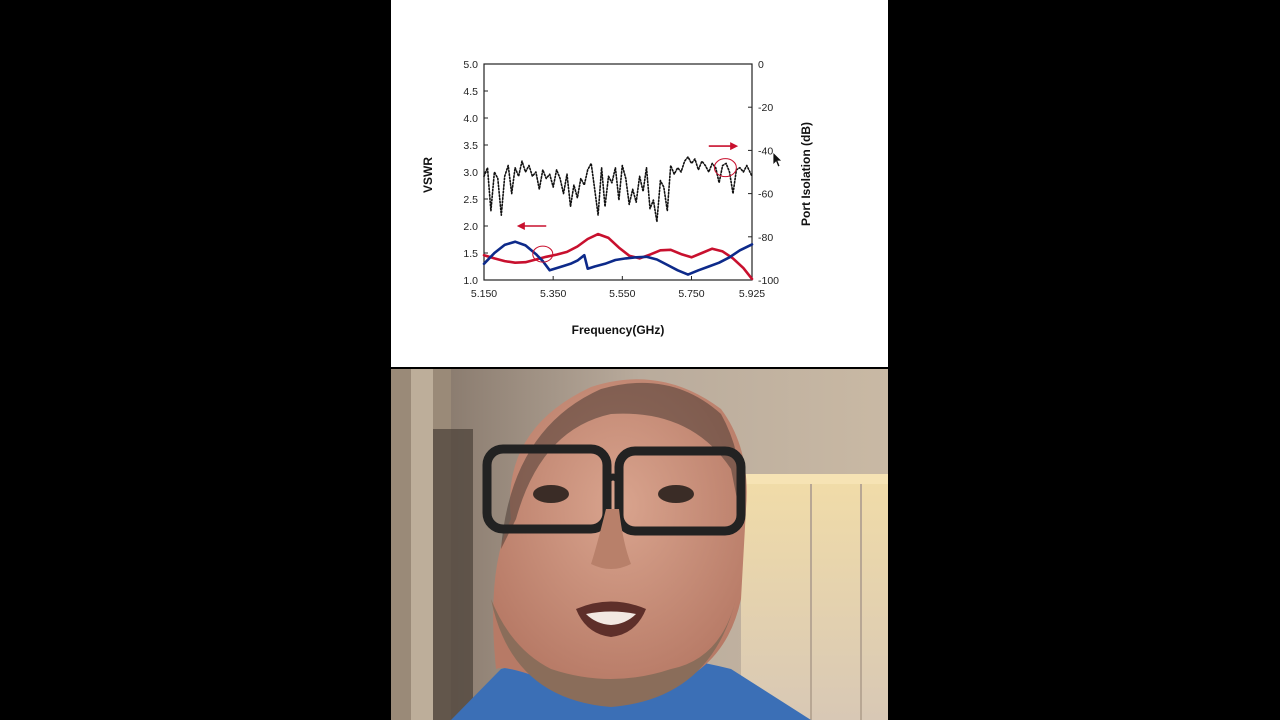 This screenshot has width=1280, height=720. I want to click on y-tick-label: 1.5, so click(470, 254).